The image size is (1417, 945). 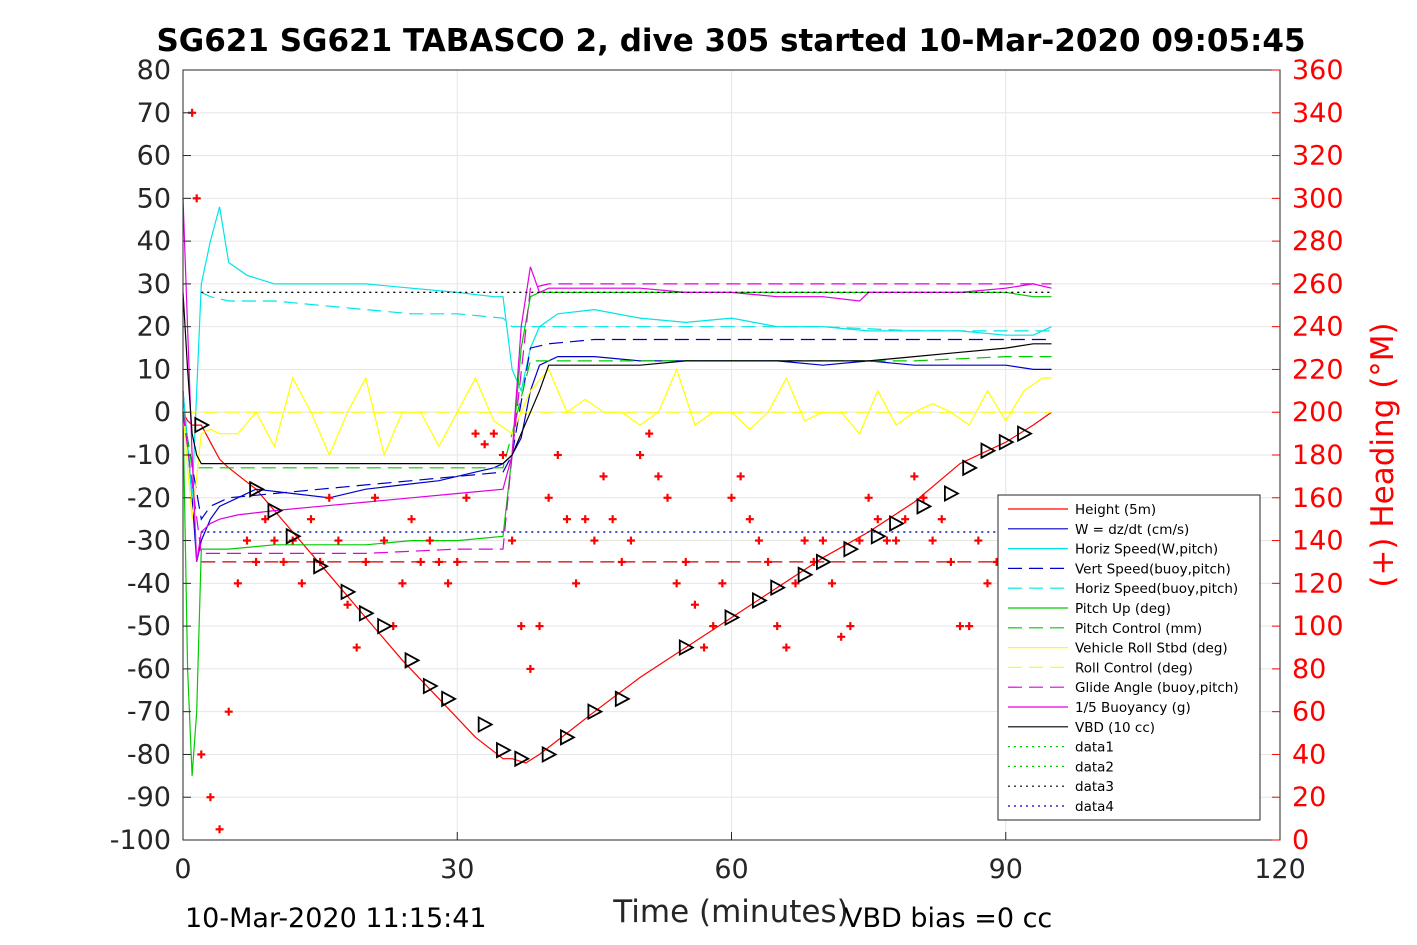 What do you see at coordinates (182, 869) in the screenshot?
I see `x-tick-label: 0` at bounding box center [182, 869].